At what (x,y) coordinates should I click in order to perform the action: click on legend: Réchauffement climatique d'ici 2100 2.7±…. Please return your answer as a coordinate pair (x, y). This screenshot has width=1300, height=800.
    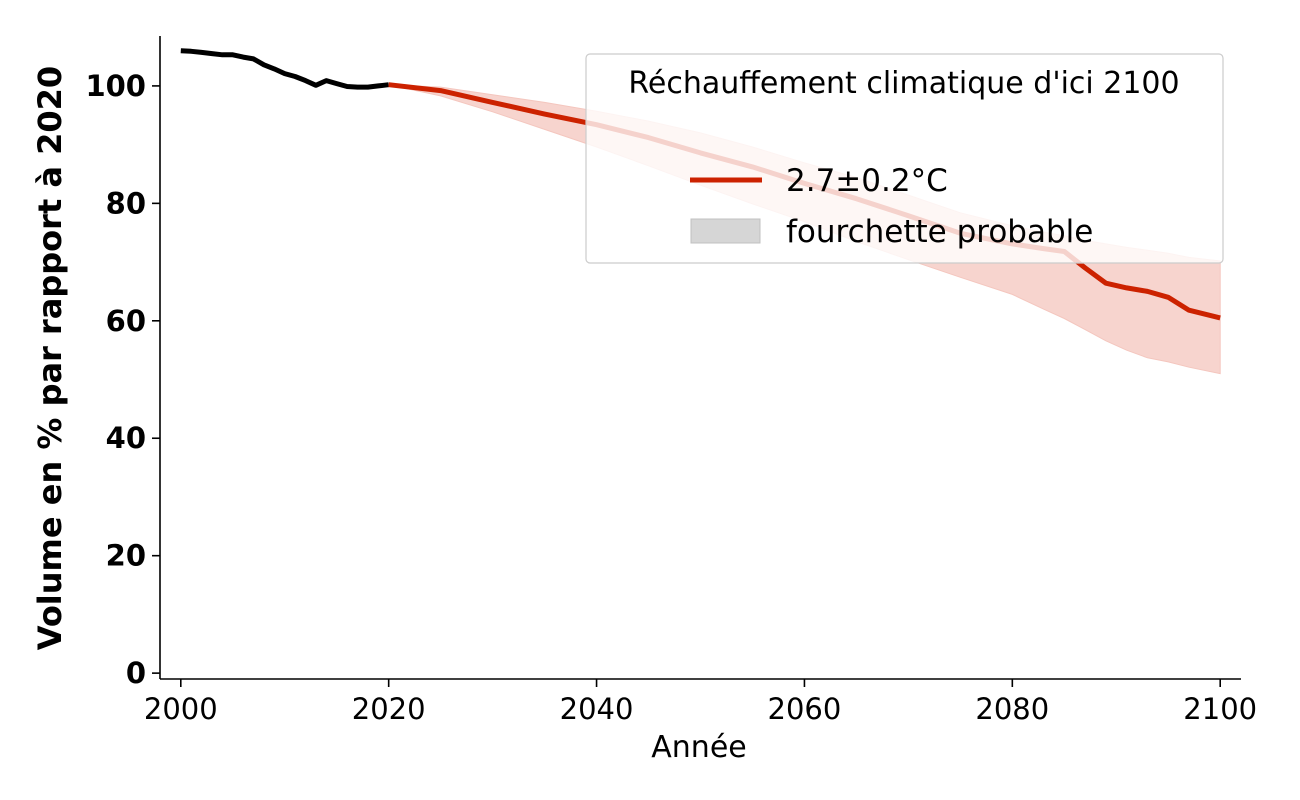
    Looking at the image, I should click on (904, 158).